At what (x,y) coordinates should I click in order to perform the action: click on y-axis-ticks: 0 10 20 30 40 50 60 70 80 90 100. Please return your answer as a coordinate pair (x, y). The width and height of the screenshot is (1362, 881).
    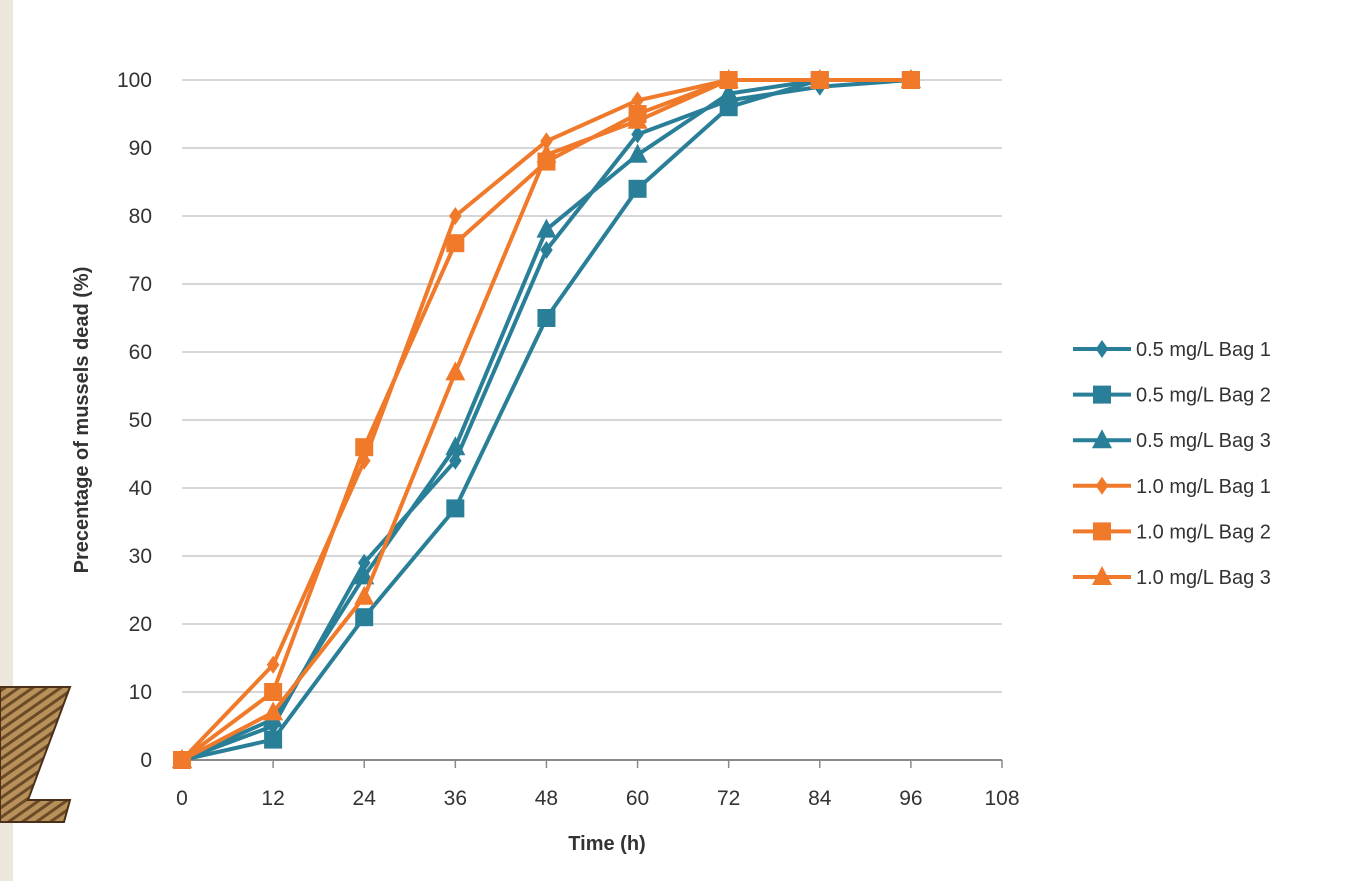
    Looking at the image, I should click on (134, 420).